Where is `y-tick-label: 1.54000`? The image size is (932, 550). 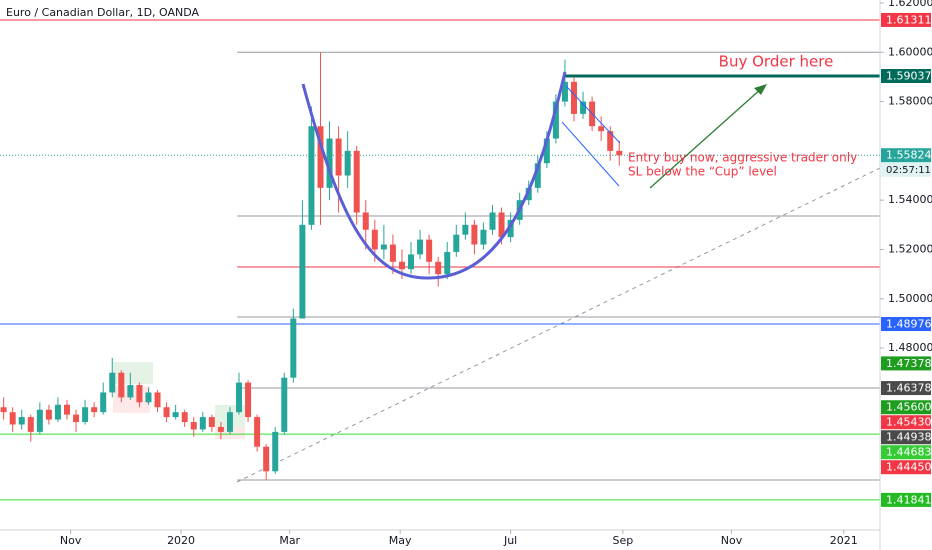
y-tick-label: 1.54000 is located at coordinates (910, 199).